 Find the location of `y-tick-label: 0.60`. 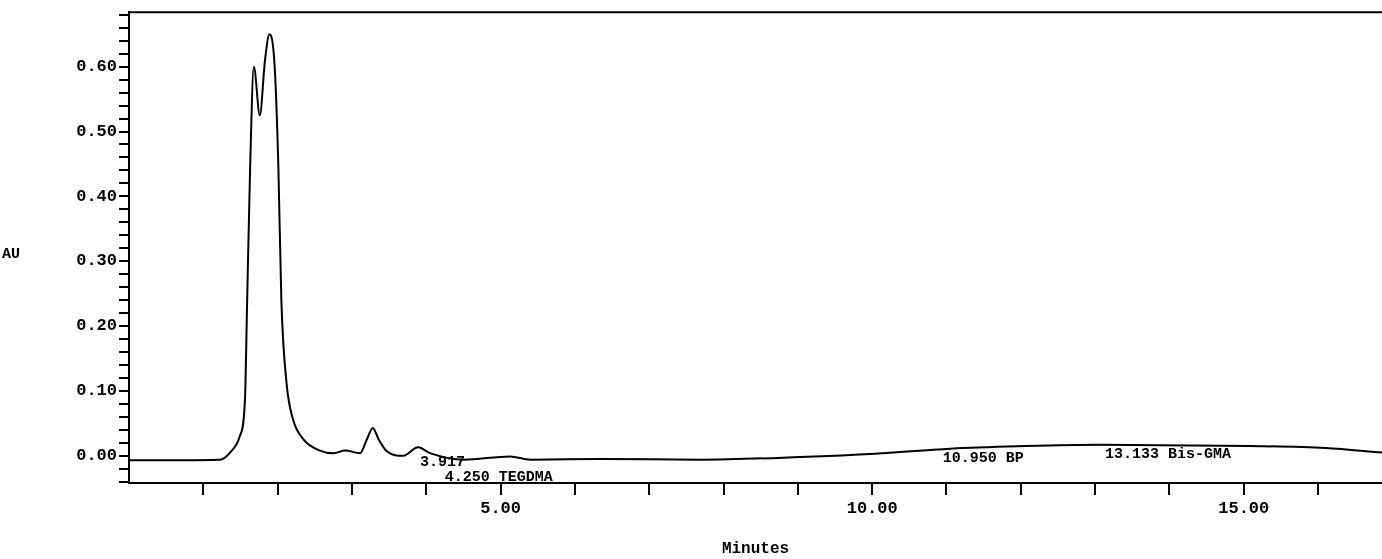

y-tick-label: 0.60 is located at coordinates (96, 66).